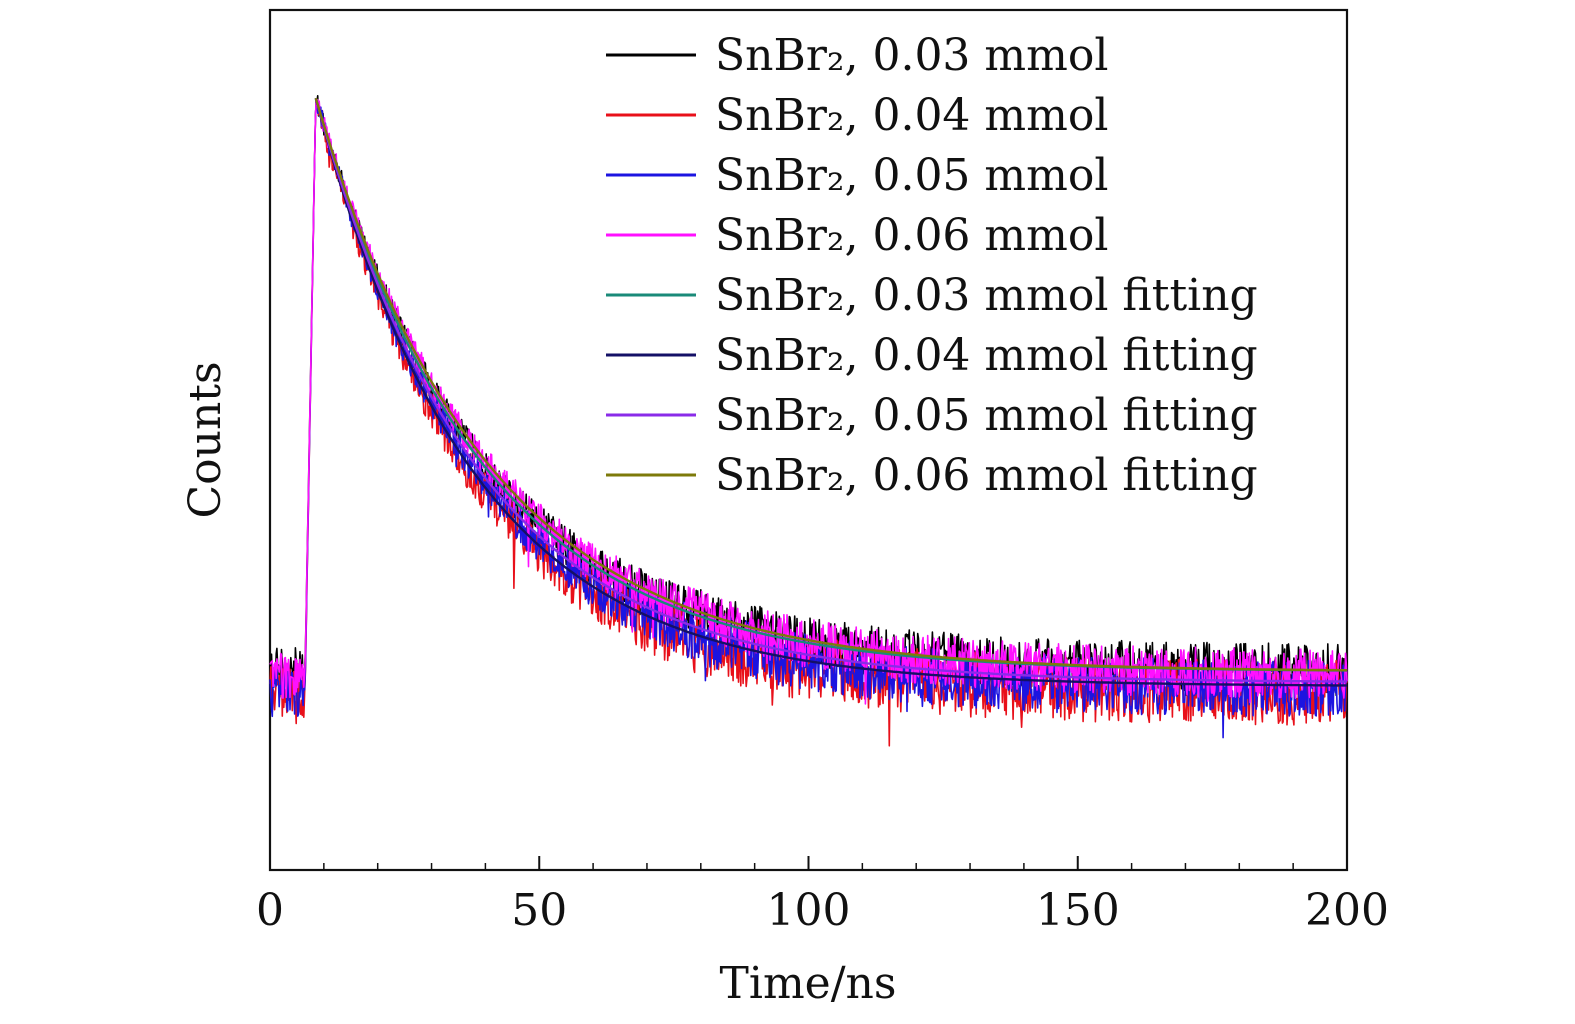  What do you see at coordinates (809, 910) in the screenshot?
I see `x-tick-label: 100` at bounding box center [809, 910].